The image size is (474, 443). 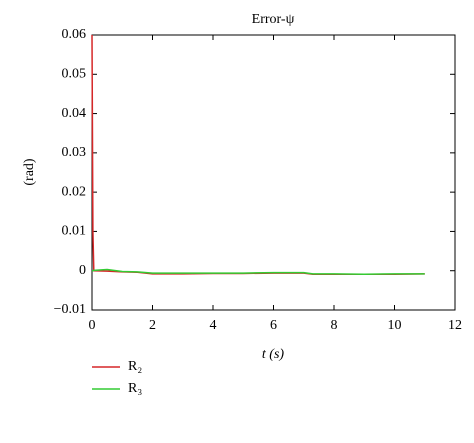 I want to click on y-tick-label: 0.05, so click(x=74, y=74).